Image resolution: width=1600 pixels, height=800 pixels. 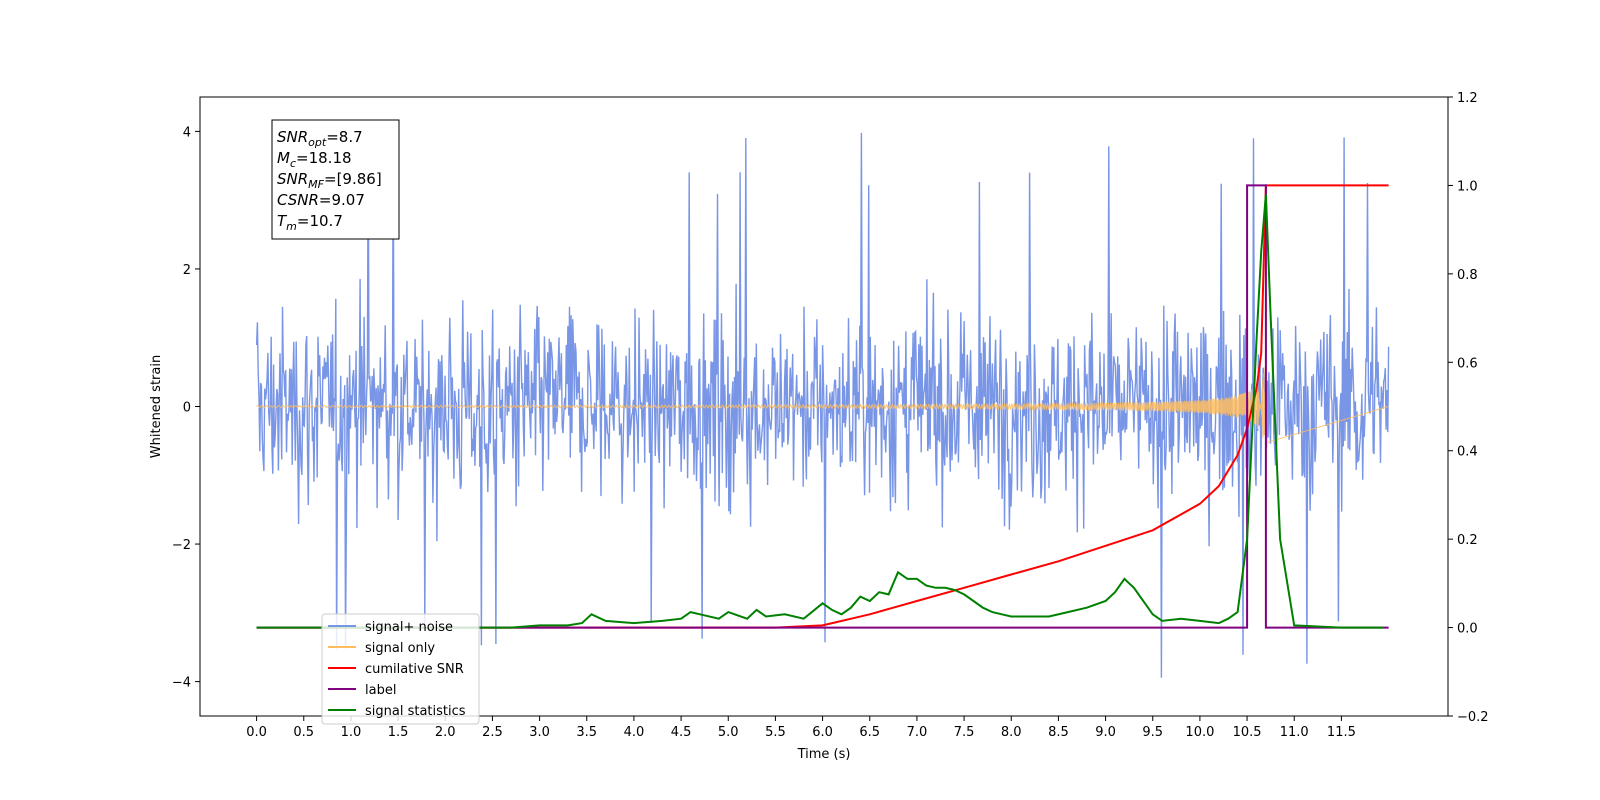 What do you see at coordinates (1247, 732) in the screenshot?
I see `x-tick-label: 10.5` at bounding box center [1247, 732].